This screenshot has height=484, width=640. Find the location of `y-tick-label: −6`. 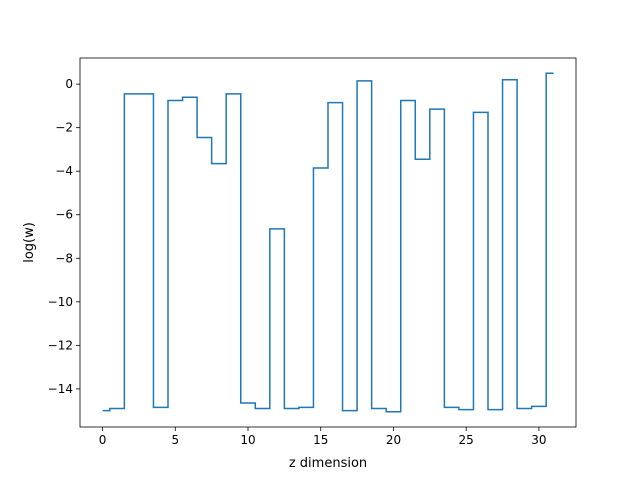

y-tick-label: −6 is located at coordinates (64, 215).